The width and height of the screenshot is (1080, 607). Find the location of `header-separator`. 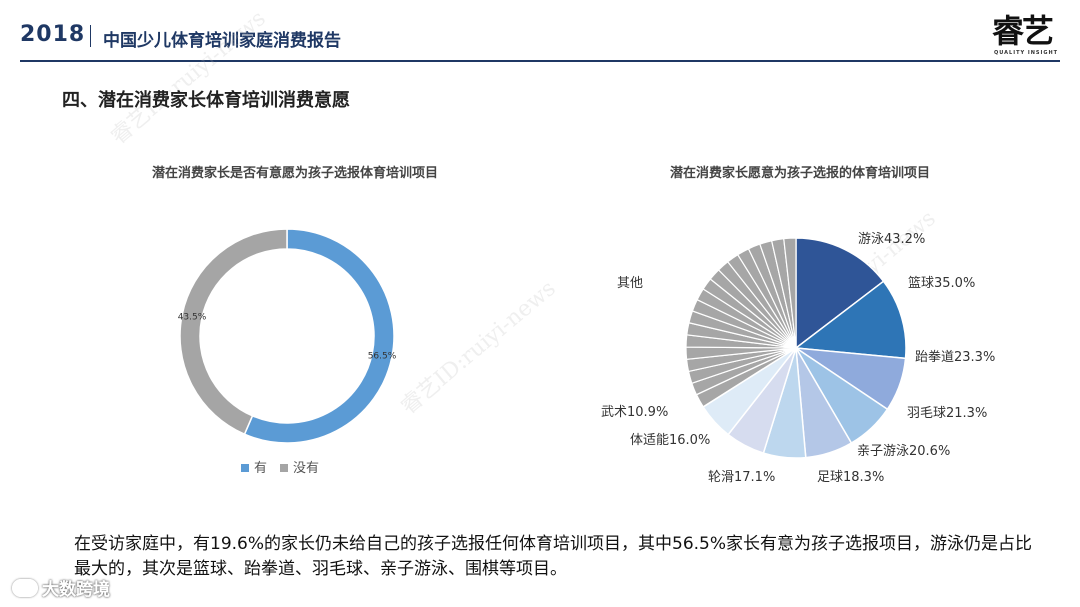

header-separator is located at coordinates (90, 36).